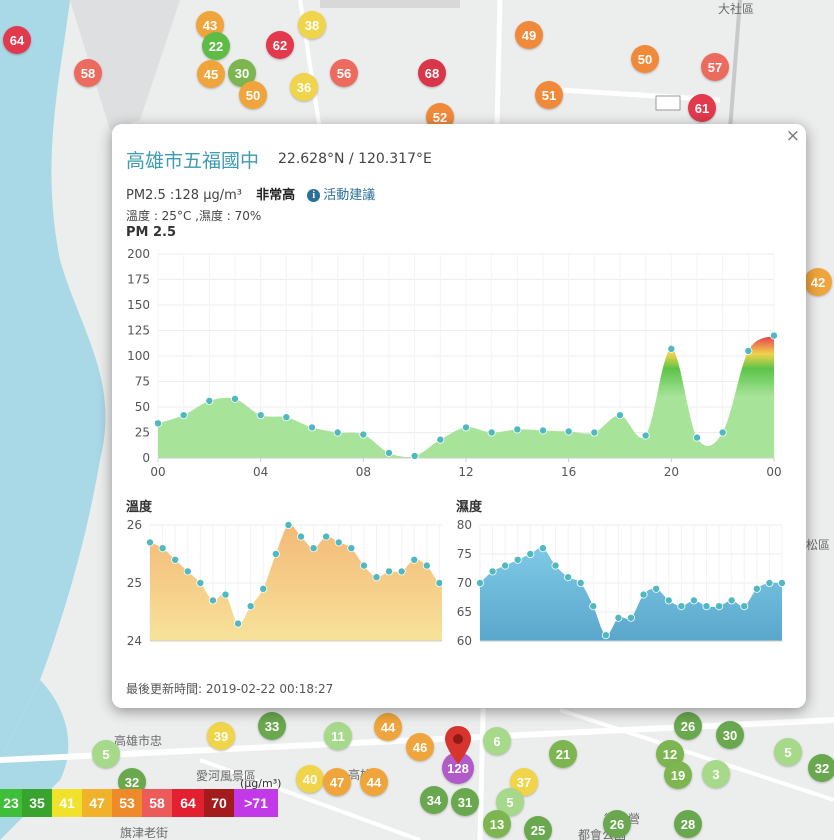 This screenshot has height=840, width=834. I want to click on station-marker: 47, so click(337, 782).